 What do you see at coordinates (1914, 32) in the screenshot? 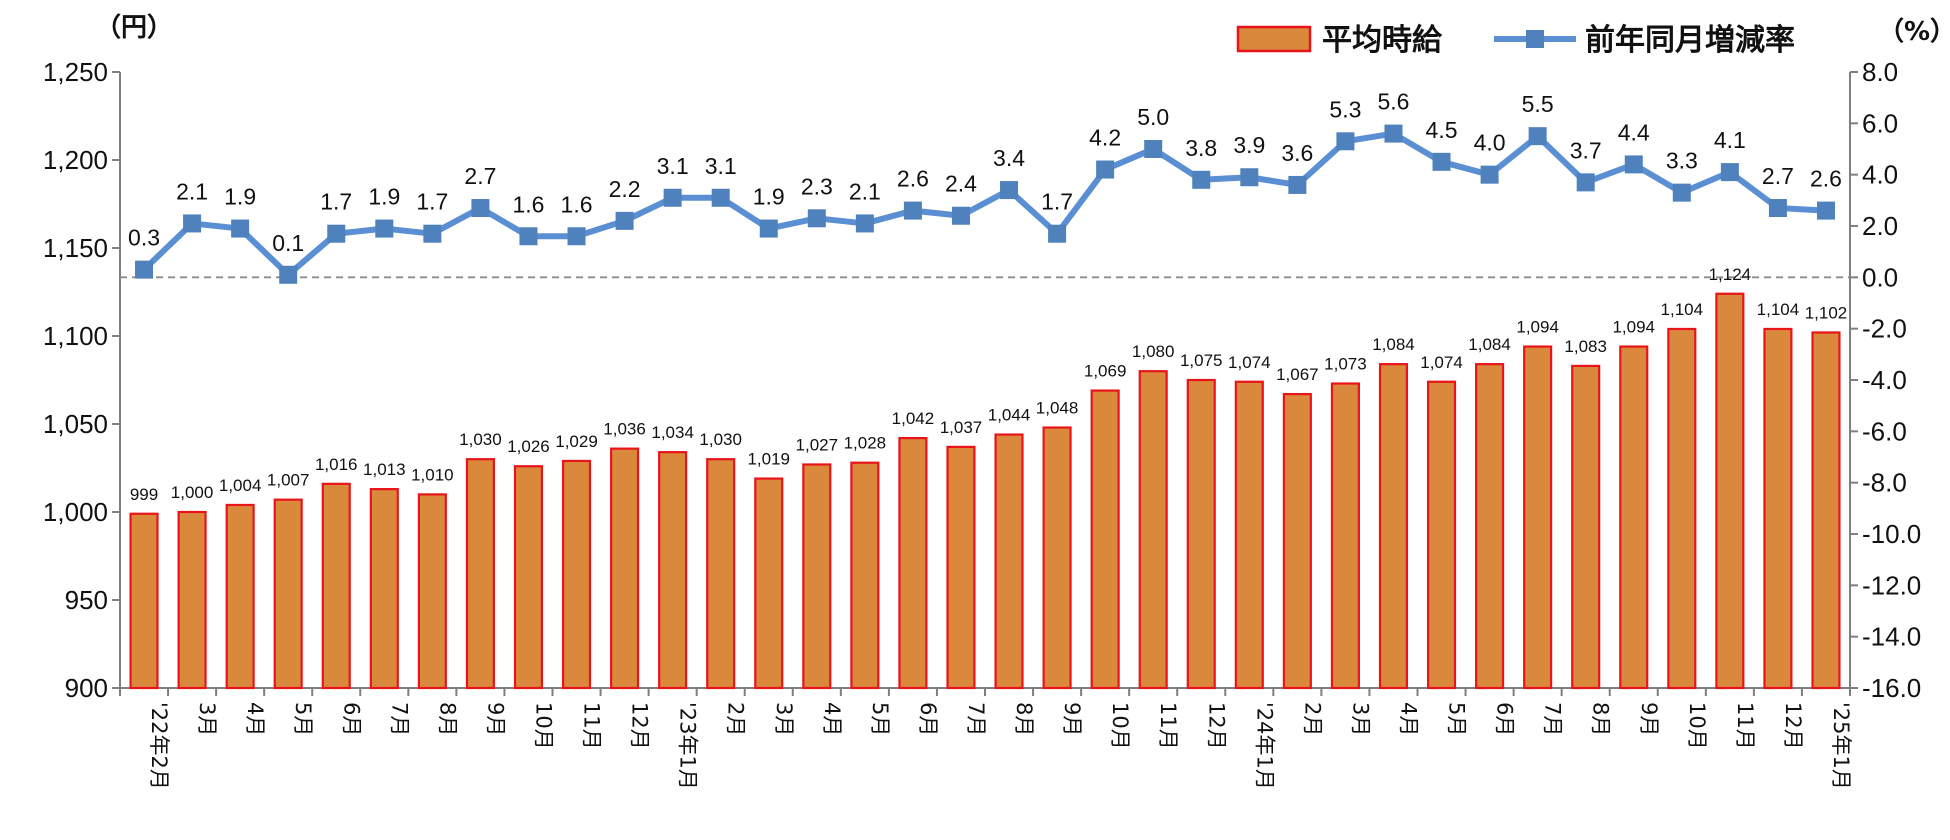
I see `right-unit-label: （%）` at bounding box center [1914, 32].